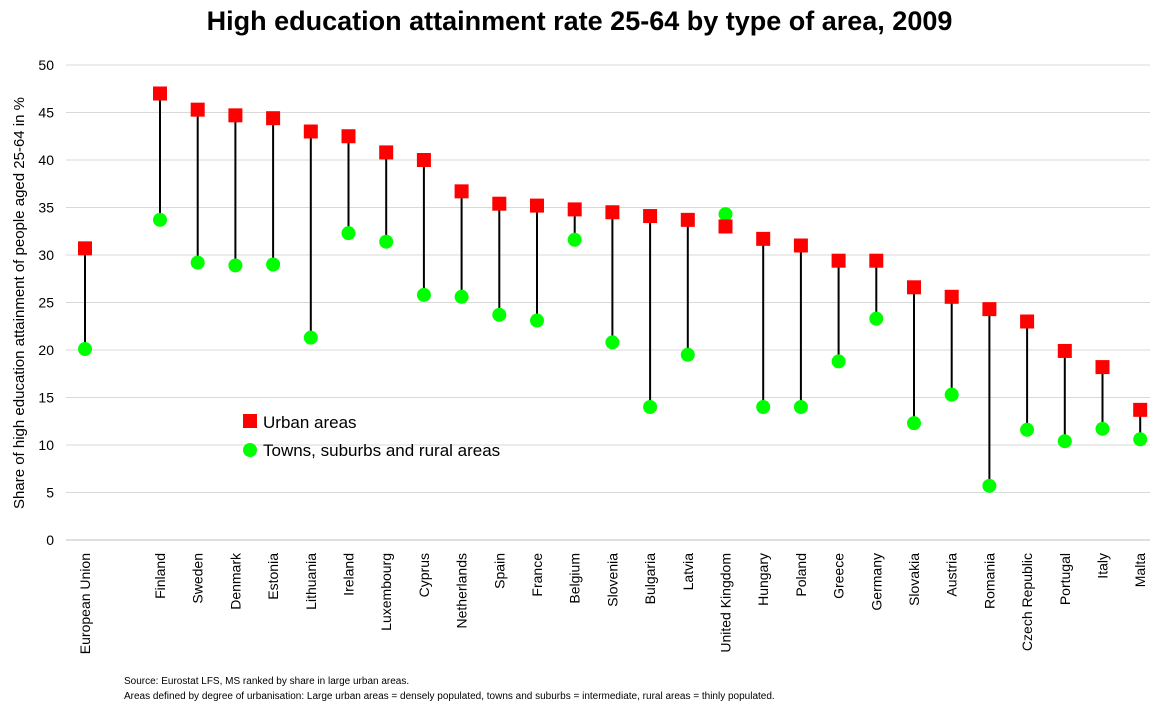  Describe the element at coordinates (1027, 602) in the screenshot. I see `x-tick-label: Czech Republic` at that location.